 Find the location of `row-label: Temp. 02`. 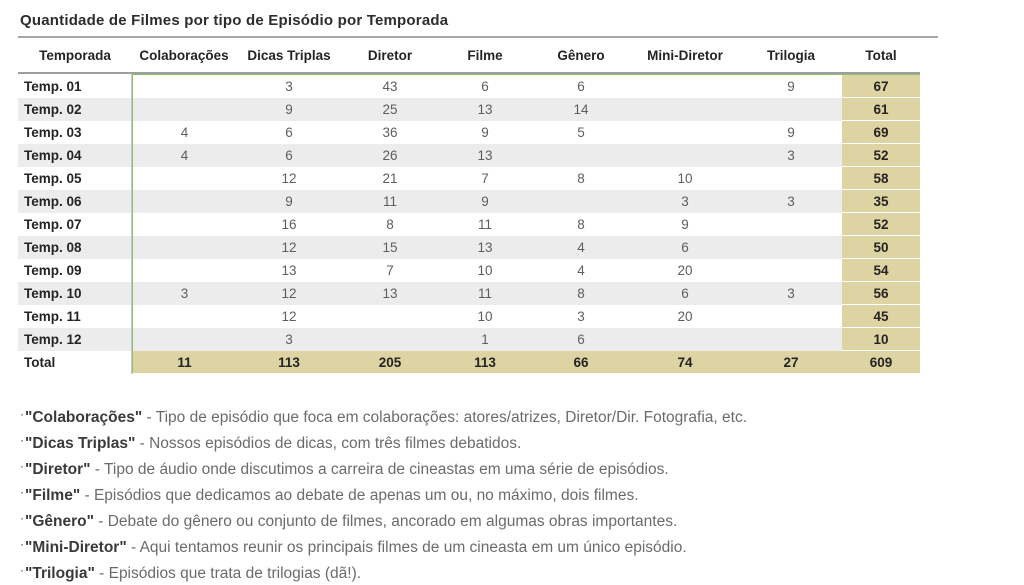

row-label: Temp. 02 is located at coordinates (75, 109).